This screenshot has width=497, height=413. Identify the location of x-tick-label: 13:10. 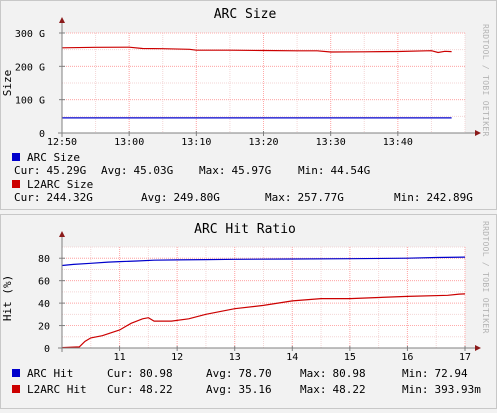
(196, 142).